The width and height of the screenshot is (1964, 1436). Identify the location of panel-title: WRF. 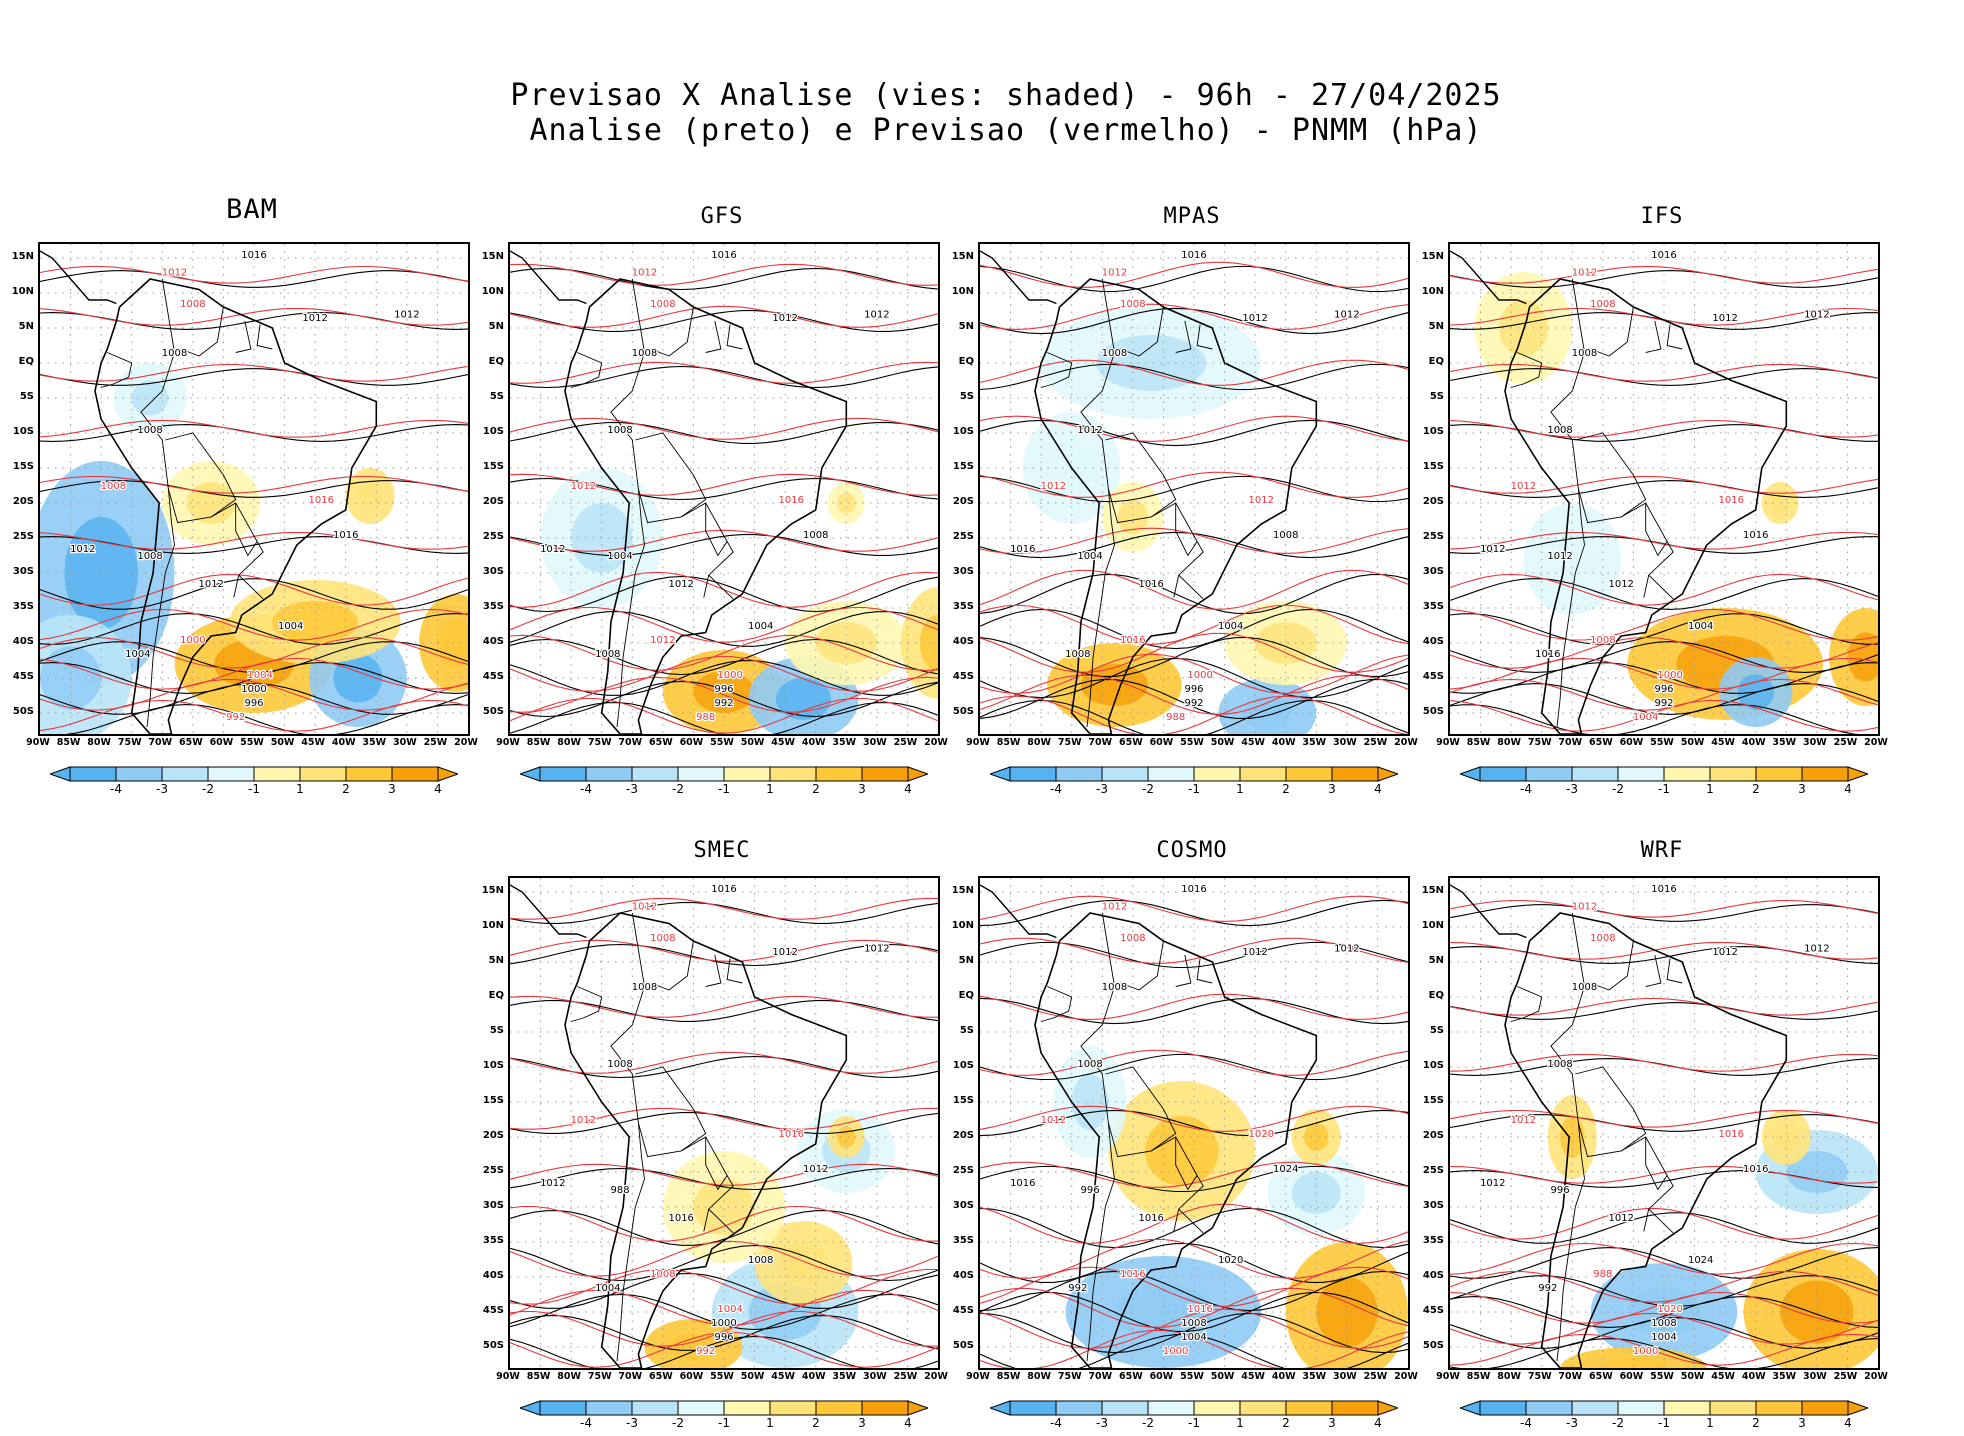
(1662, 850).